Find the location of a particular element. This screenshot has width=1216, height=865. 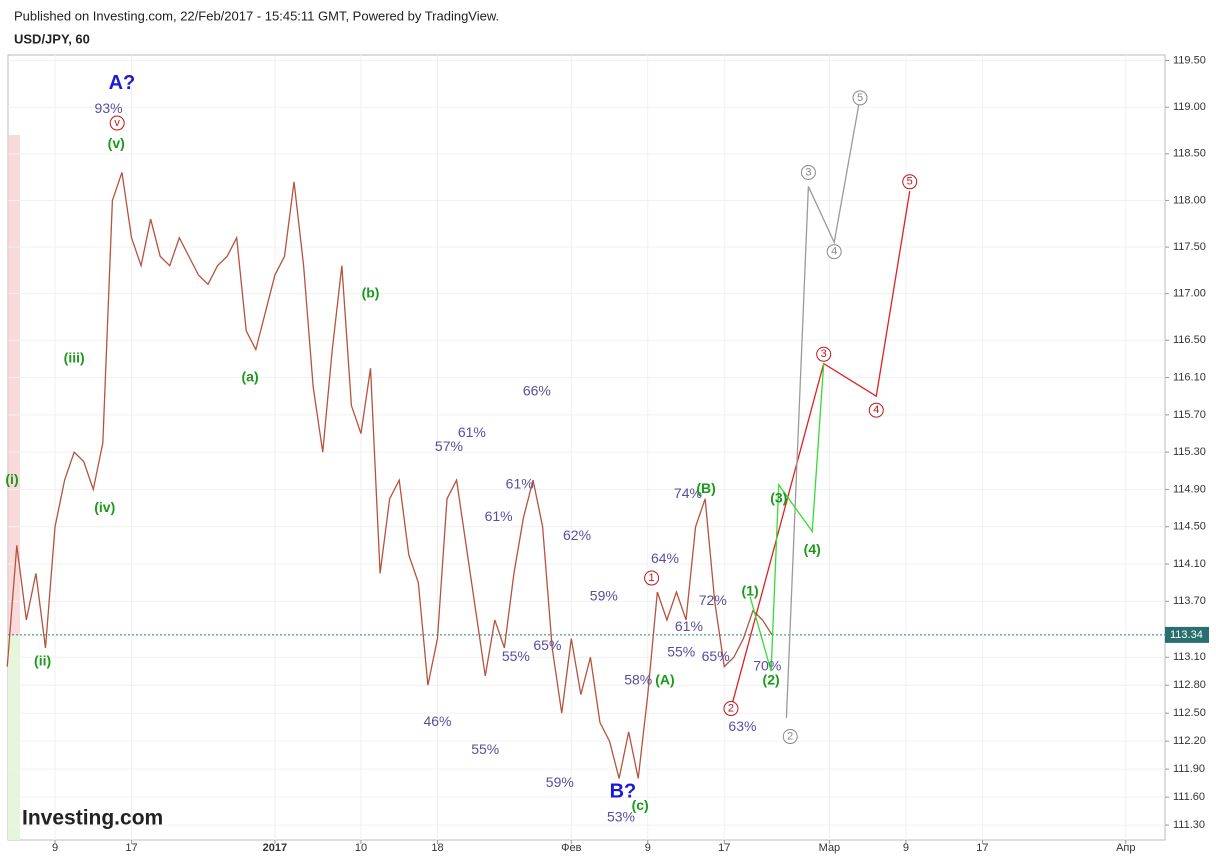

x-tick-label: 10 is located at coordinates (361, 848).